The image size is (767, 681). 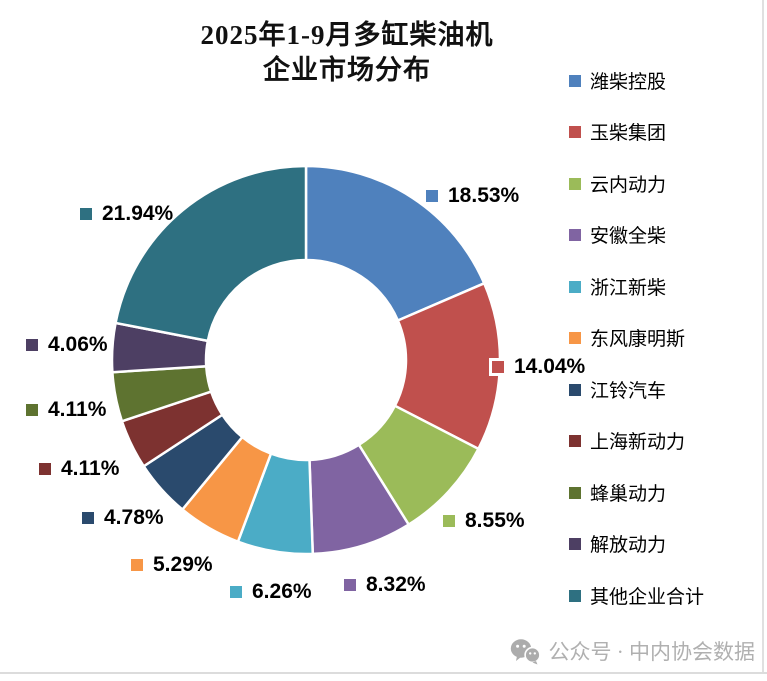 I want to click on data-label-3: 8.55%, so click(x=484, y=521).